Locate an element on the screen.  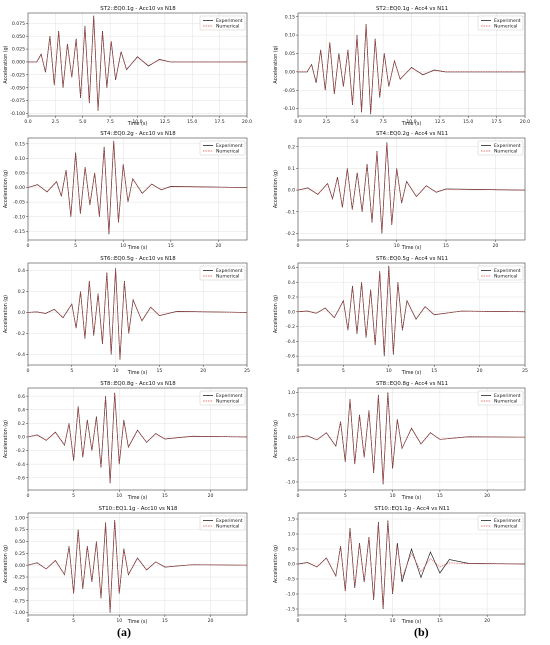
y-tick-label: 0.050 is located at coordinates (18, 37).